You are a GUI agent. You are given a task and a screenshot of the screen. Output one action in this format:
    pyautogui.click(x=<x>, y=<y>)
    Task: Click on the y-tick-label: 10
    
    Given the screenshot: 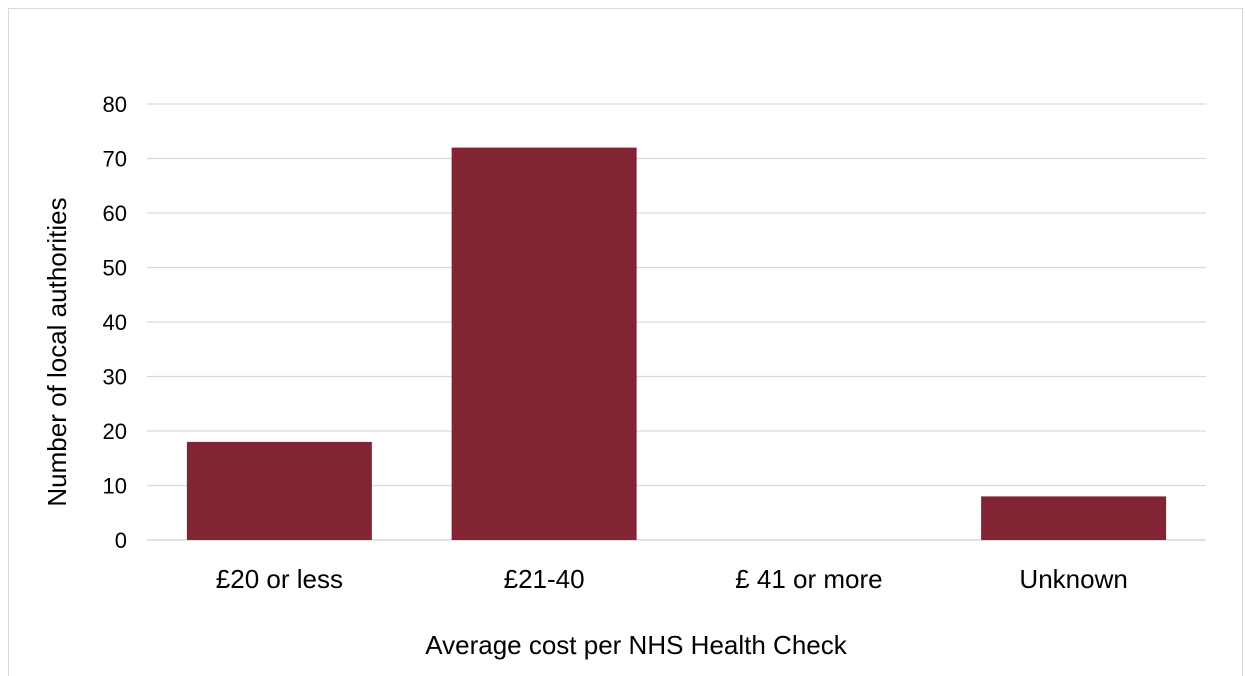 What is the action you would take?
    pyautogui.click(x=115, y=486)
    